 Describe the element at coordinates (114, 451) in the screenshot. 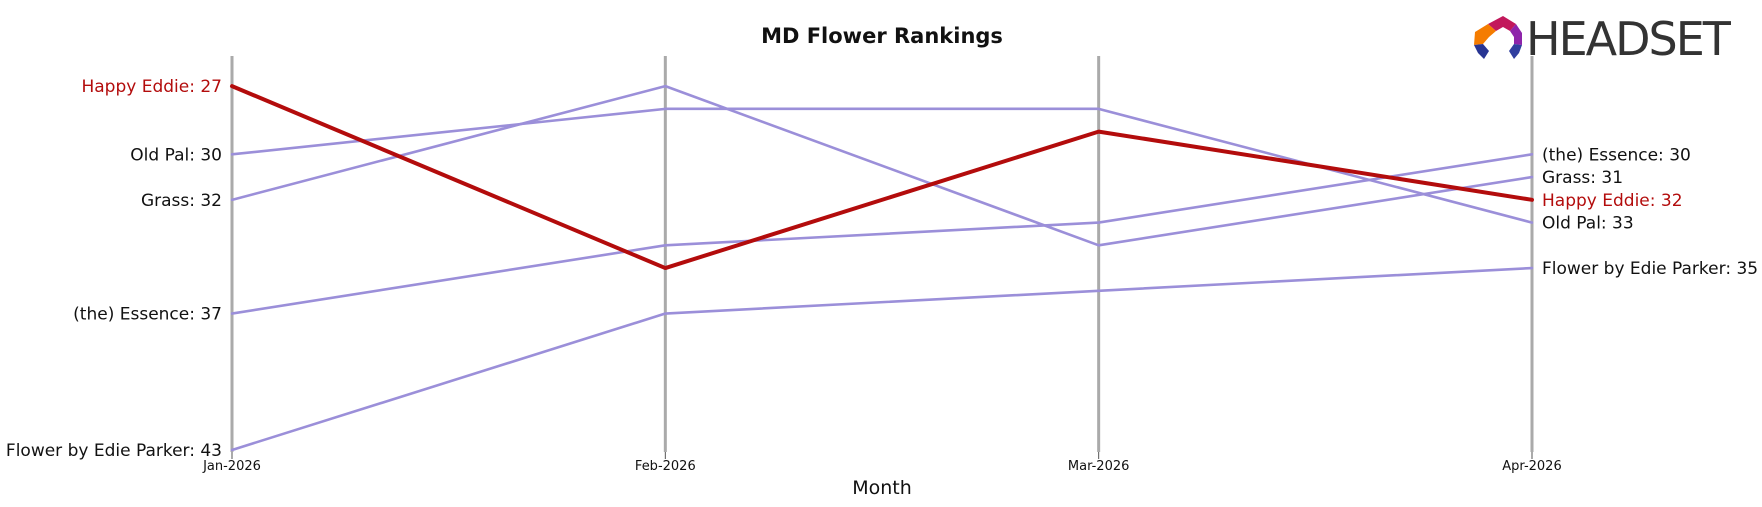

I see `start-rank-label: Flower by Edie Parker: 43` at that location.